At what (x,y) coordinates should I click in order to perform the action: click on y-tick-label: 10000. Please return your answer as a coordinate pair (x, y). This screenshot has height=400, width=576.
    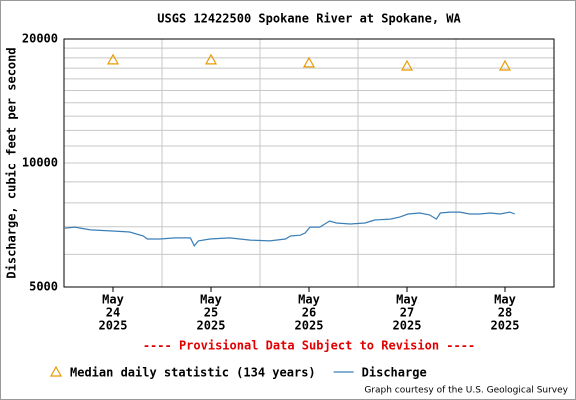
    Looking at the image, I should click on (40, 163).